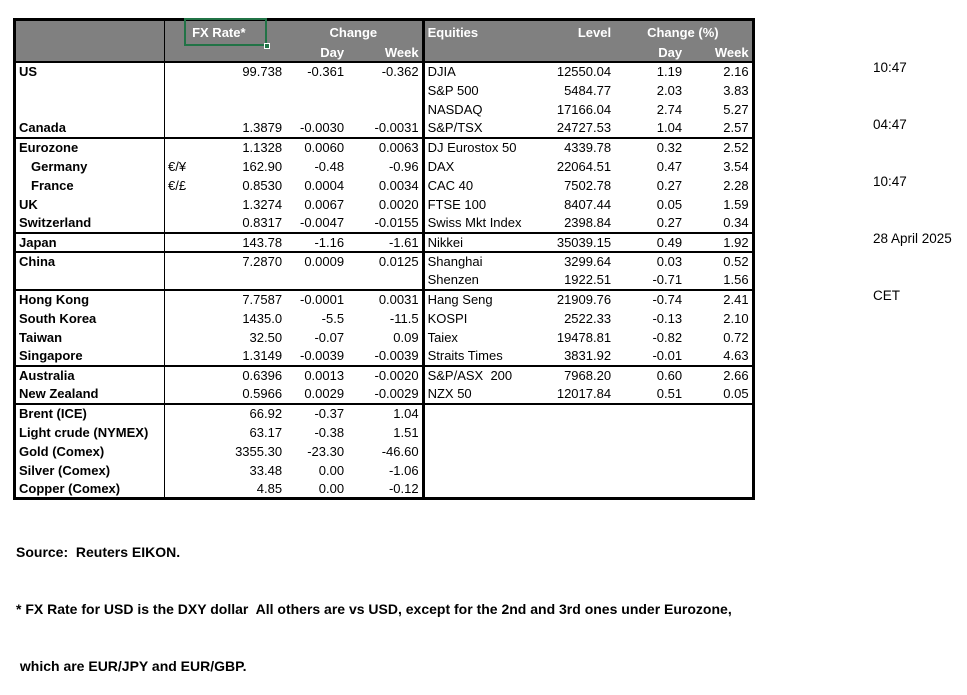  Describe the element at coordinates (41, 337) in the screenshot. I see `fx-country-cell: Taiwan` at that location.